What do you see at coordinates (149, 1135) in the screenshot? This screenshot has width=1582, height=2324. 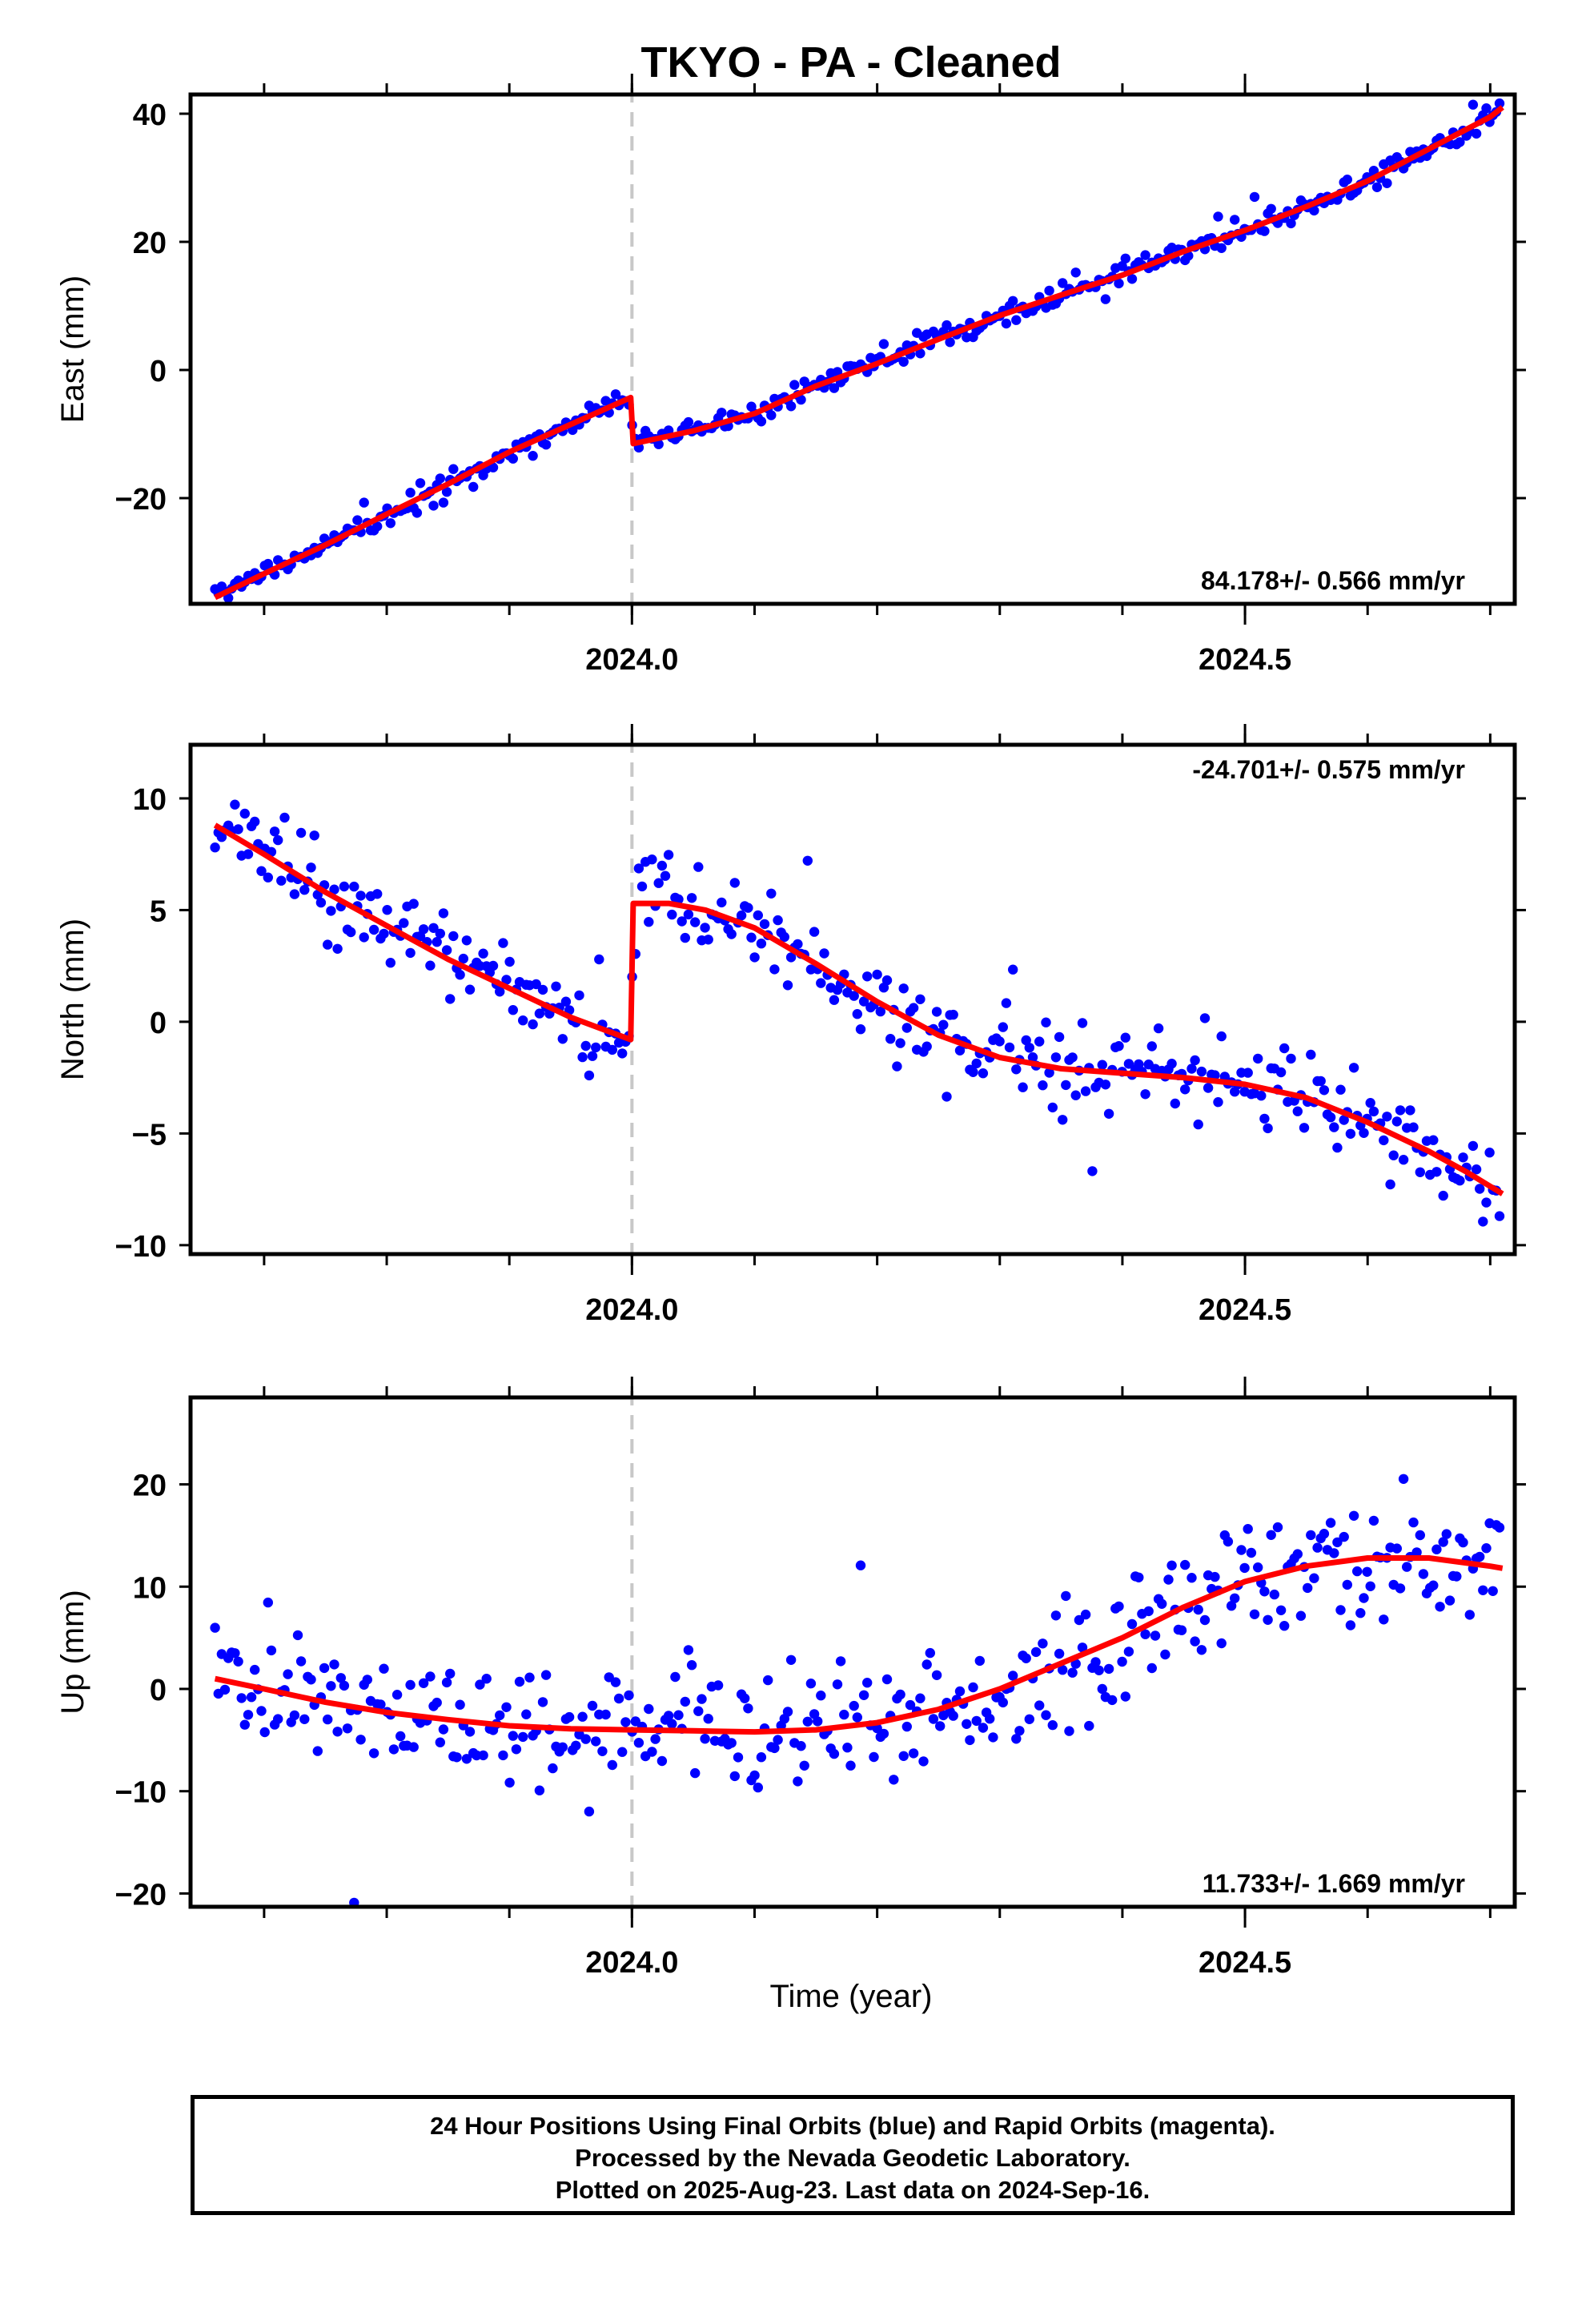 I see `north-y-tick-label: −5` at bounding box center [149, 1135].